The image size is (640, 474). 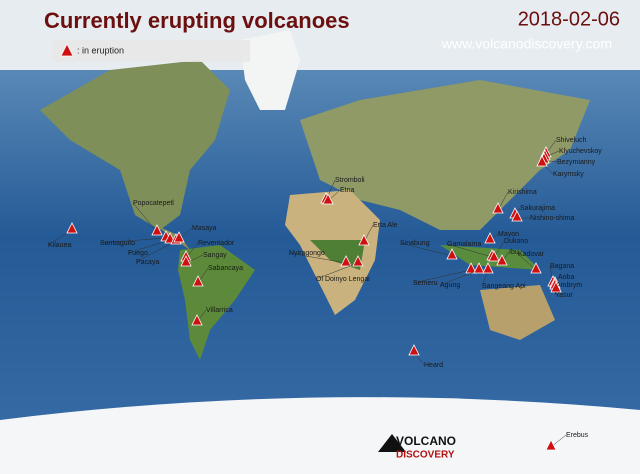 I want to click on title: Currently erupting volcanoes, so click(x=197, y=20).